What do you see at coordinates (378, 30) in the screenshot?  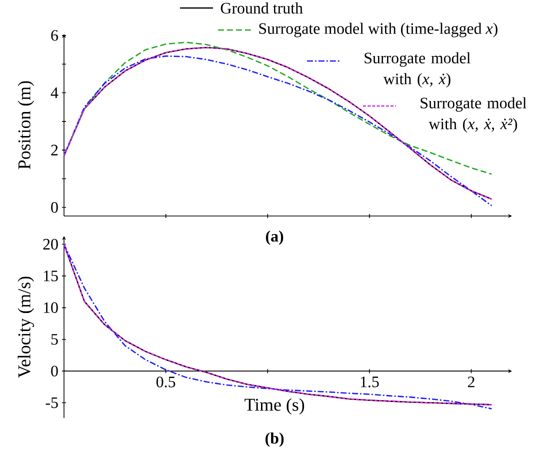 I see `legend-label: Surrogate model with (time-lagged x)` at bounding box center [378, 30].